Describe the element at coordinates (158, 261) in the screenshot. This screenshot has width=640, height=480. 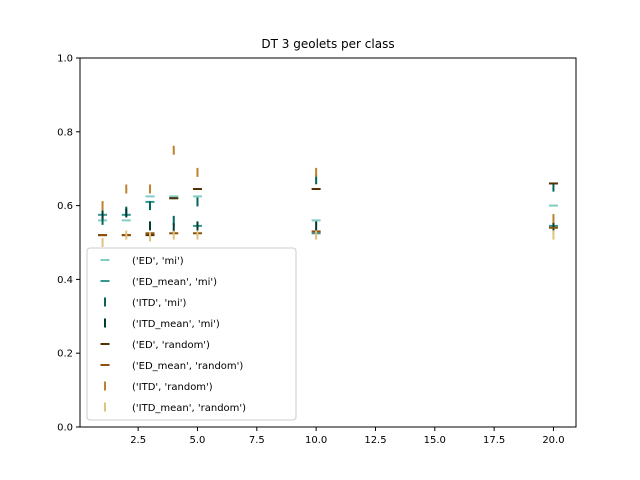
I see `legend-label: ('ED', 'mi')` at that location.